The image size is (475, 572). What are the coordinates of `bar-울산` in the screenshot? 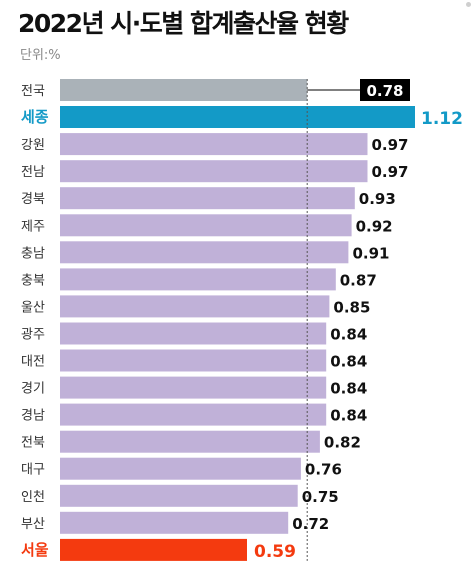 It's located at (194, 306).